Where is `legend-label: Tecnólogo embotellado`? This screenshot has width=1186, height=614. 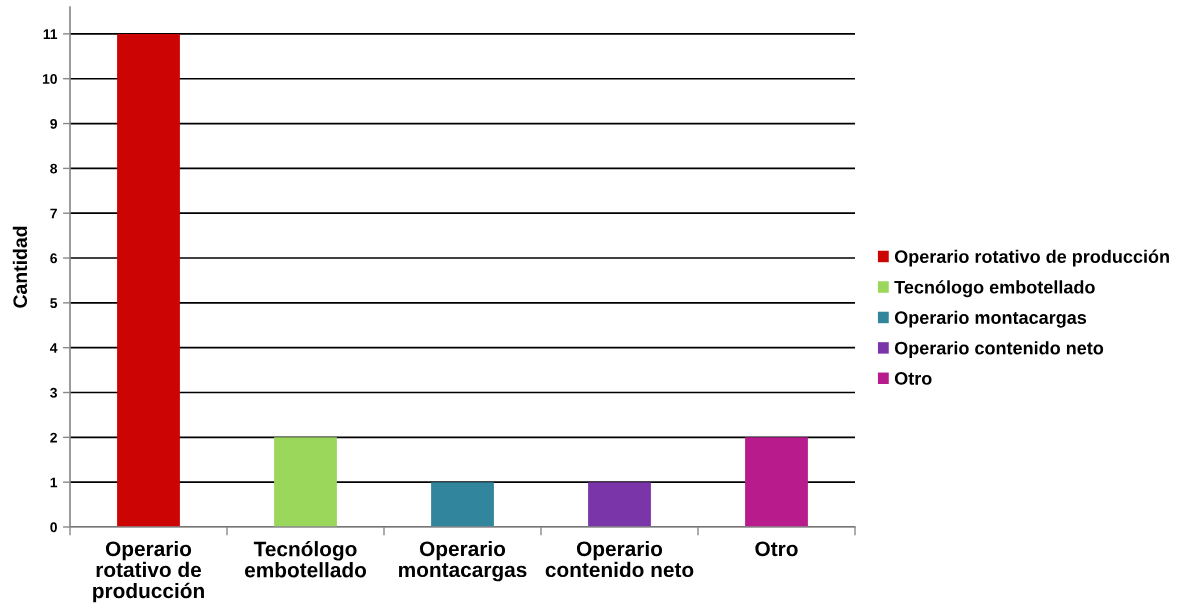
legend-label: Tecnólogo embotellado is located at coordinates (994, 289).